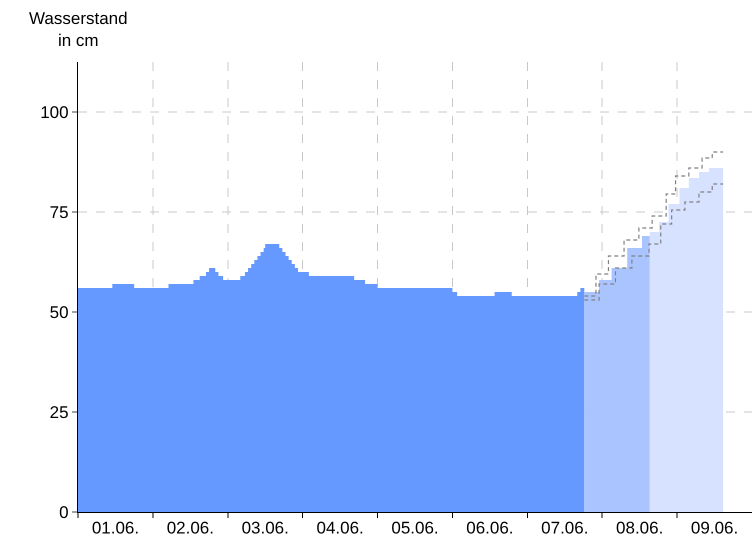  Describe the element at coordinates (564, 528) in the screenshot. I see `x-tick-label: 07.06.` at that location.